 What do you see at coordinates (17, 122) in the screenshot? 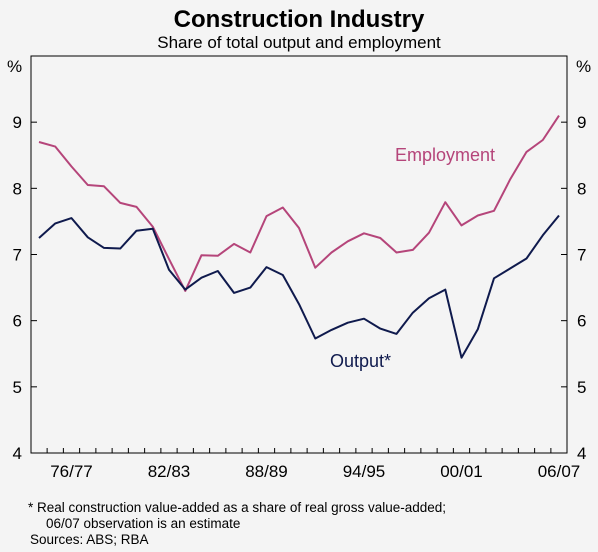
I see `y-tick-label-left-9: 9` at bounding box center [17, 122].